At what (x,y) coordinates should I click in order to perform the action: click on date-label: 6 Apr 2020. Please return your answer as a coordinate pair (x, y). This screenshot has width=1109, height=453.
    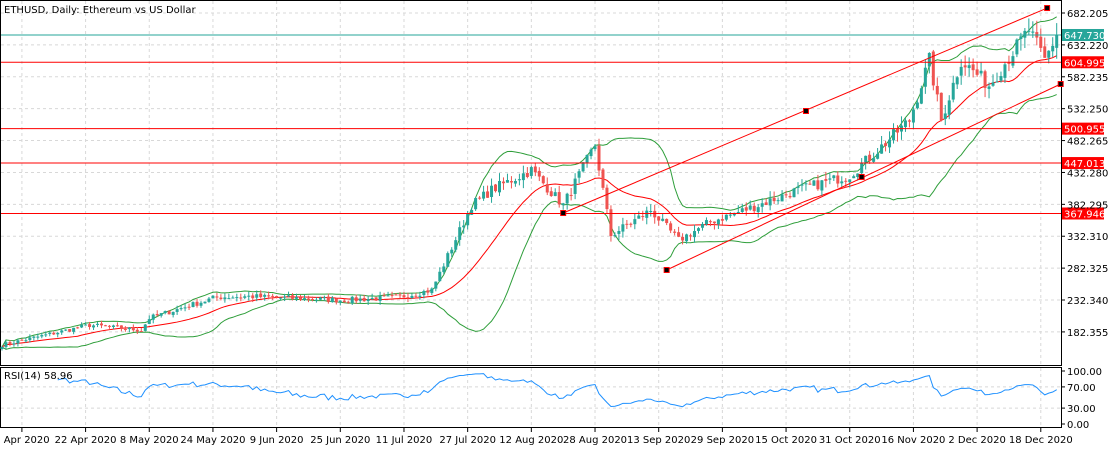
    Looking at the image, I should click on (25, 440).